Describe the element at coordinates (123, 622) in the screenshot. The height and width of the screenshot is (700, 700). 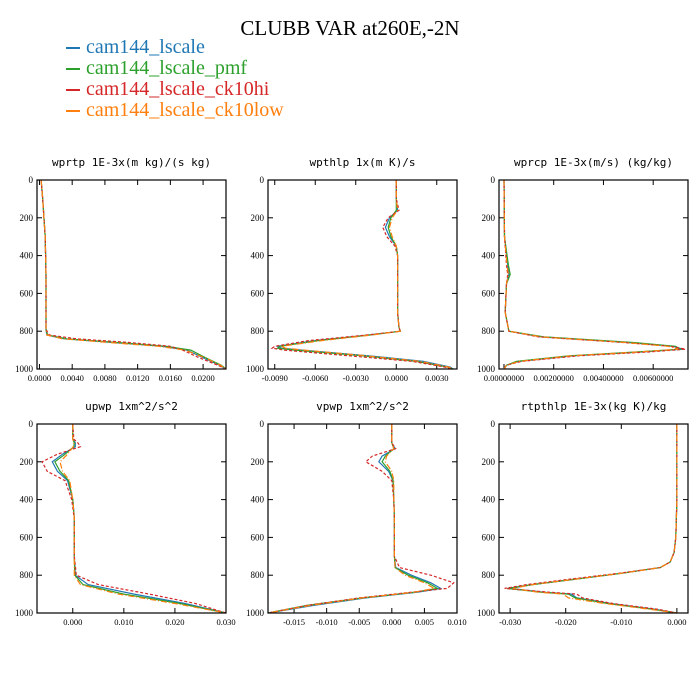
I see `x-tick-label: 0.010` at that location.